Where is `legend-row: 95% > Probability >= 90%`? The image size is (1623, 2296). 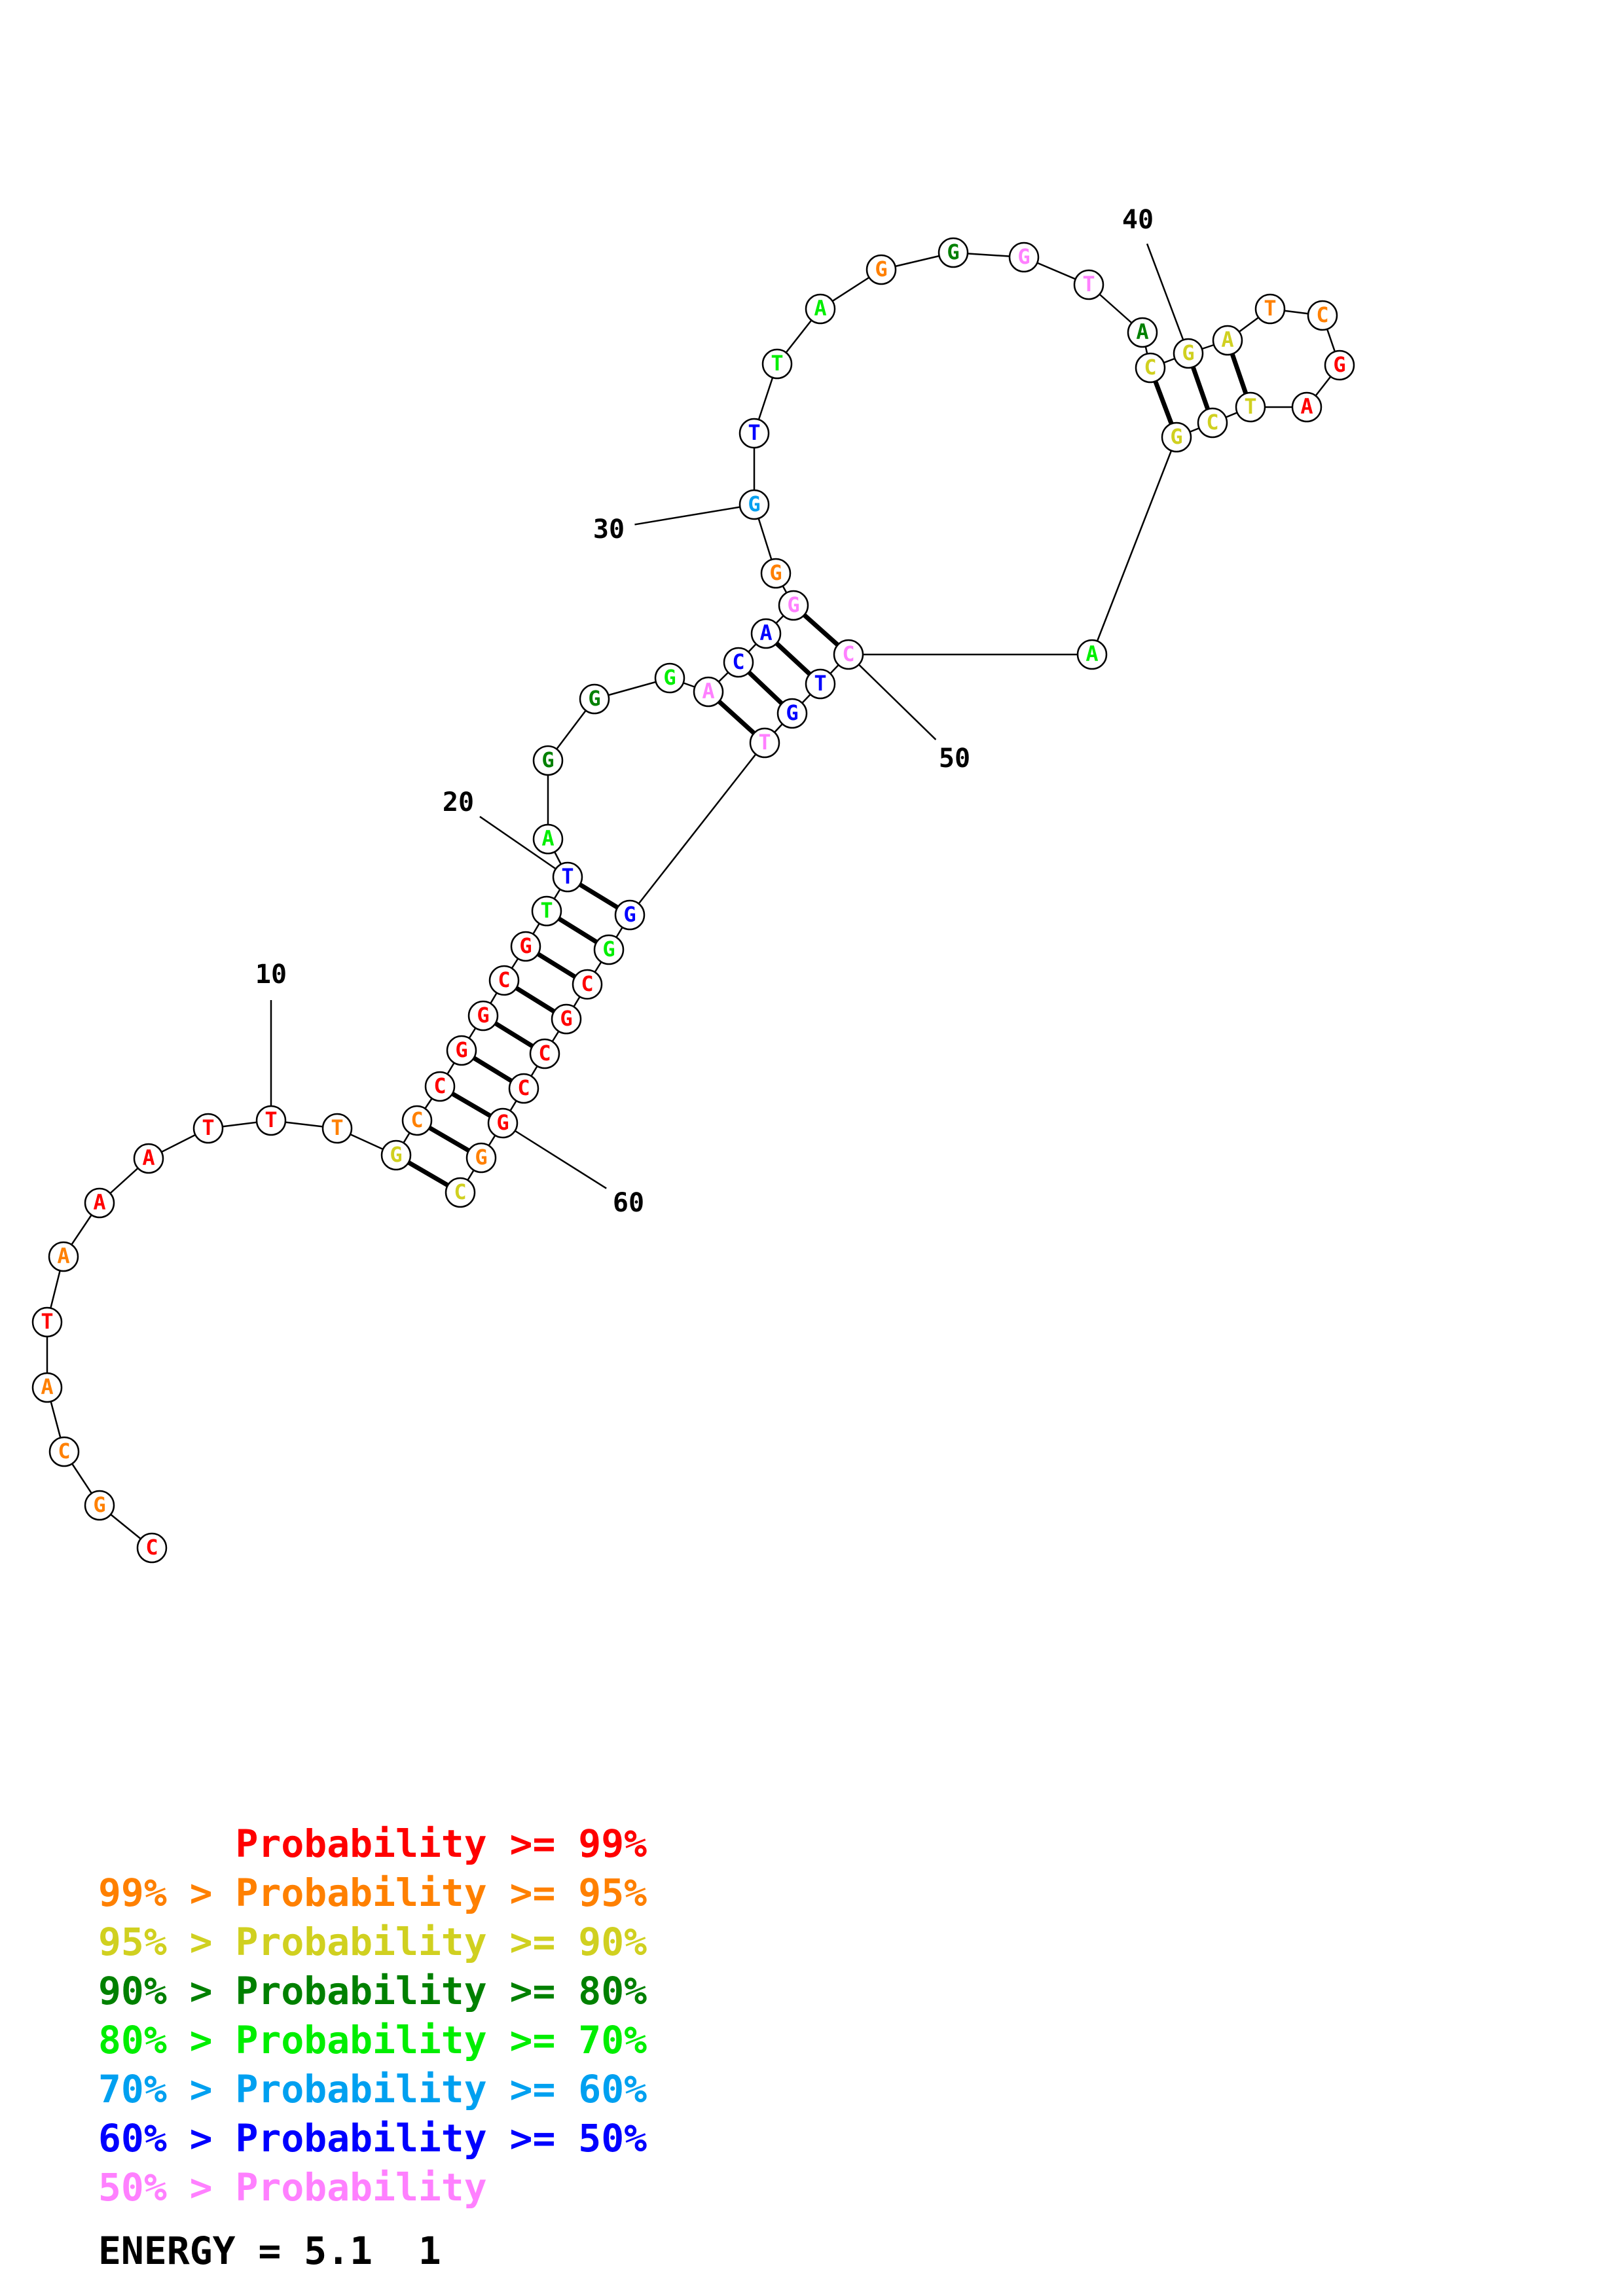
legend-row: 95% > Probability >= 90% is located at coordinates (372, 1942).